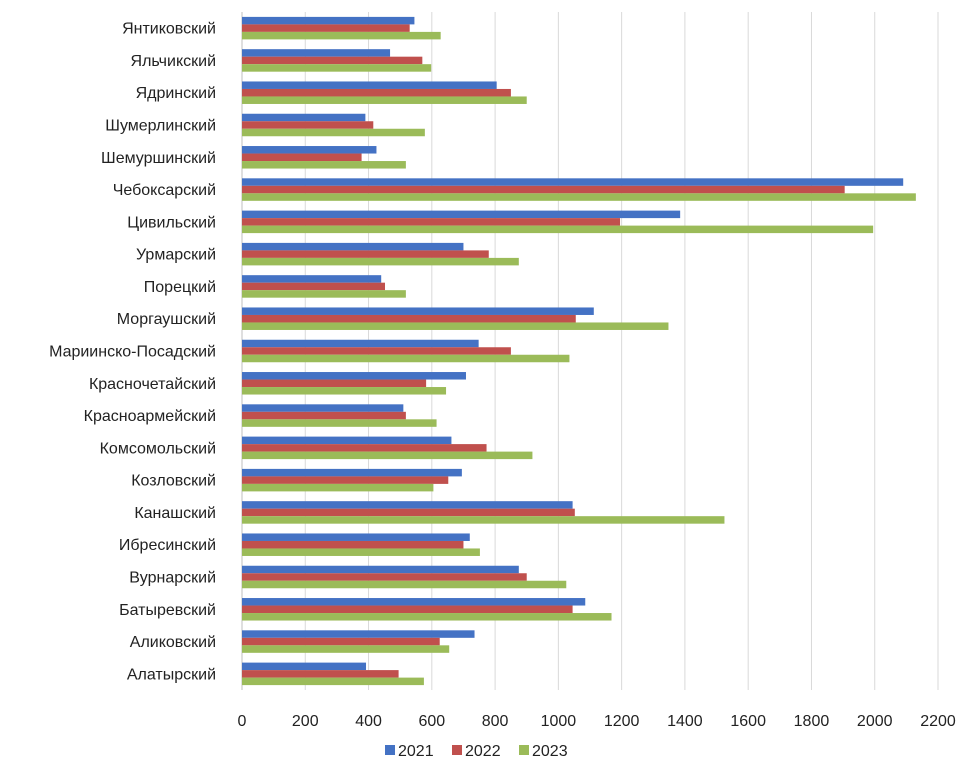  Describe the element at coordinates (152, 384) in the screenshot. I see `category-label: Красночетайский` at that location.